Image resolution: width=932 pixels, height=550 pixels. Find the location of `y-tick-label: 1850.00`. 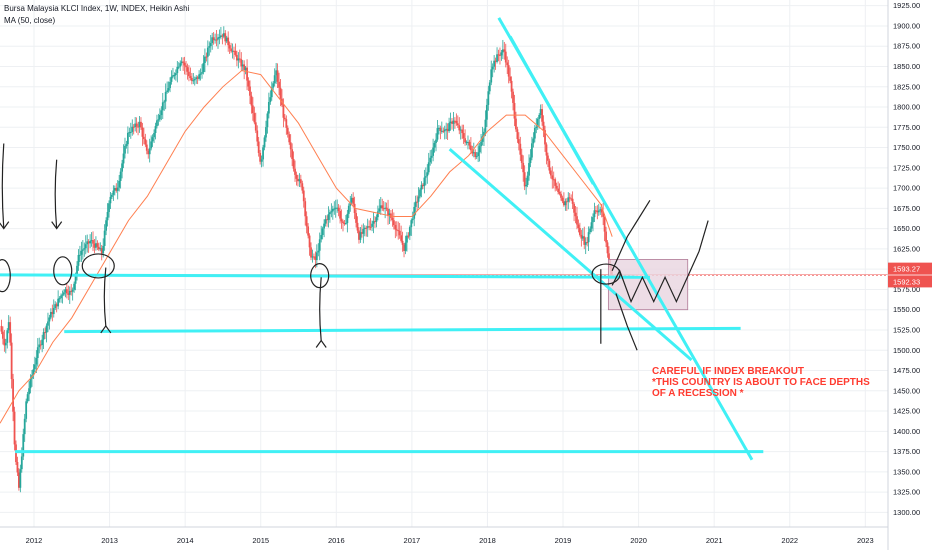

y-tick-label: 1850.00 is located at coordinates (906, 66).